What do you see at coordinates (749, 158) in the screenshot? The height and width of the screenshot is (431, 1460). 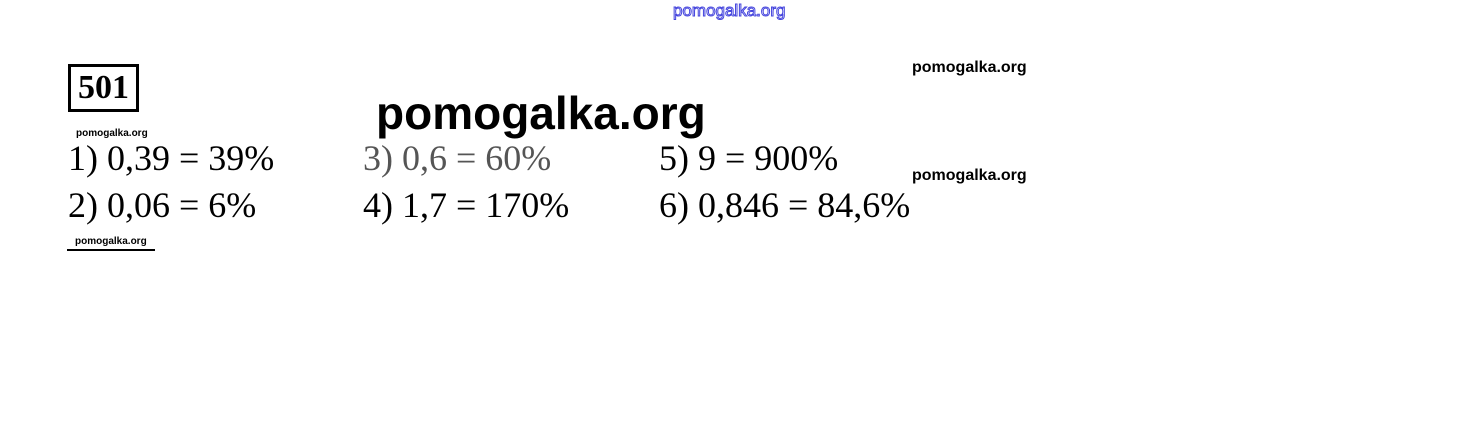 I see `answer-5: 5) 9 = 900%` at bounding box center [749, 158].